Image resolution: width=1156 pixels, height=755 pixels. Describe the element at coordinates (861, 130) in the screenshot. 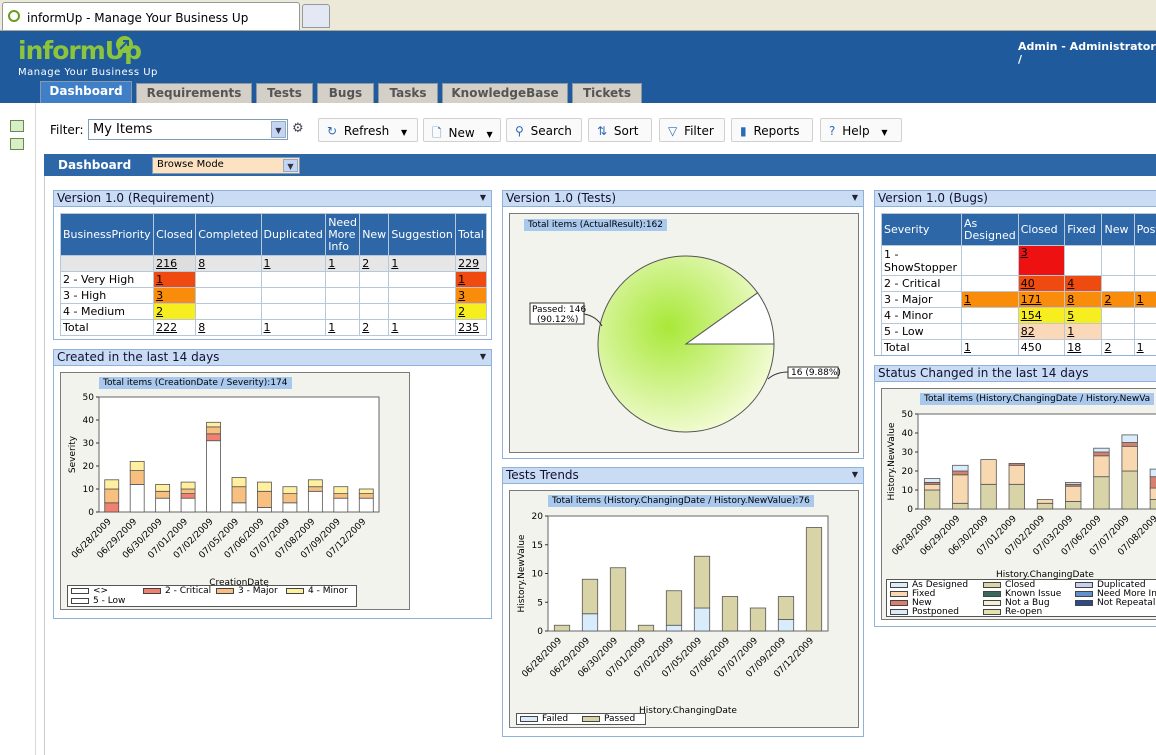

I see `help-button: ? Help ▼` at that location.